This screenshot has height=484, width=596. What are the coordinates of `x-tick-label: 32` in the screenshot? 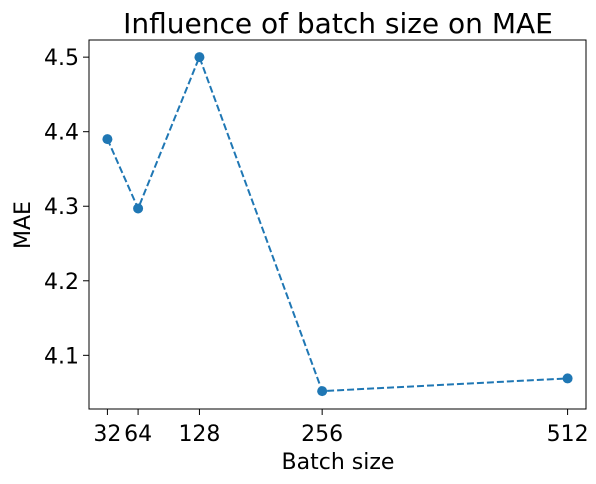 It's located at (107, 434).